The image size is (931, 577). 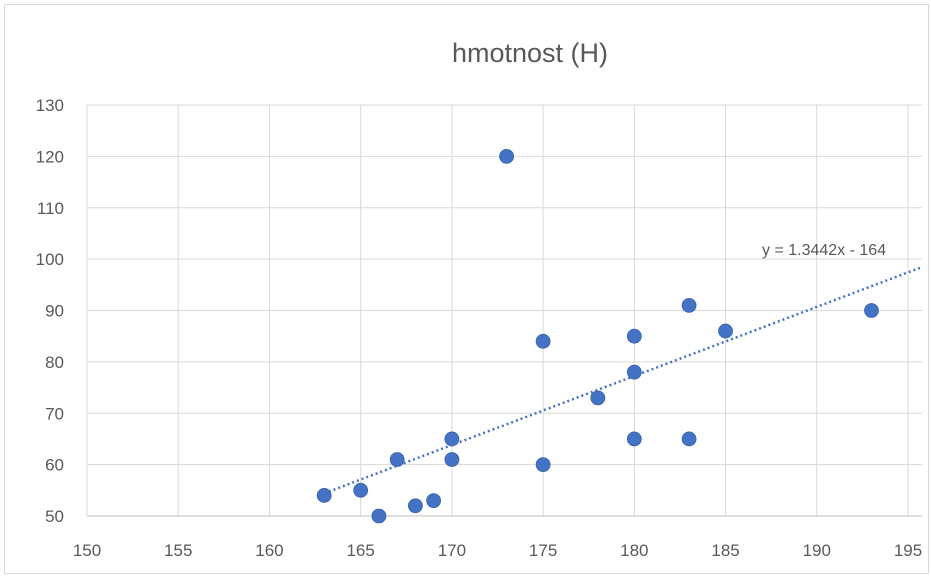 What do you see at coordinates (54, 311) in the screenshot?
I see `y-tick-label: 90` at bounding box center [54, 311].